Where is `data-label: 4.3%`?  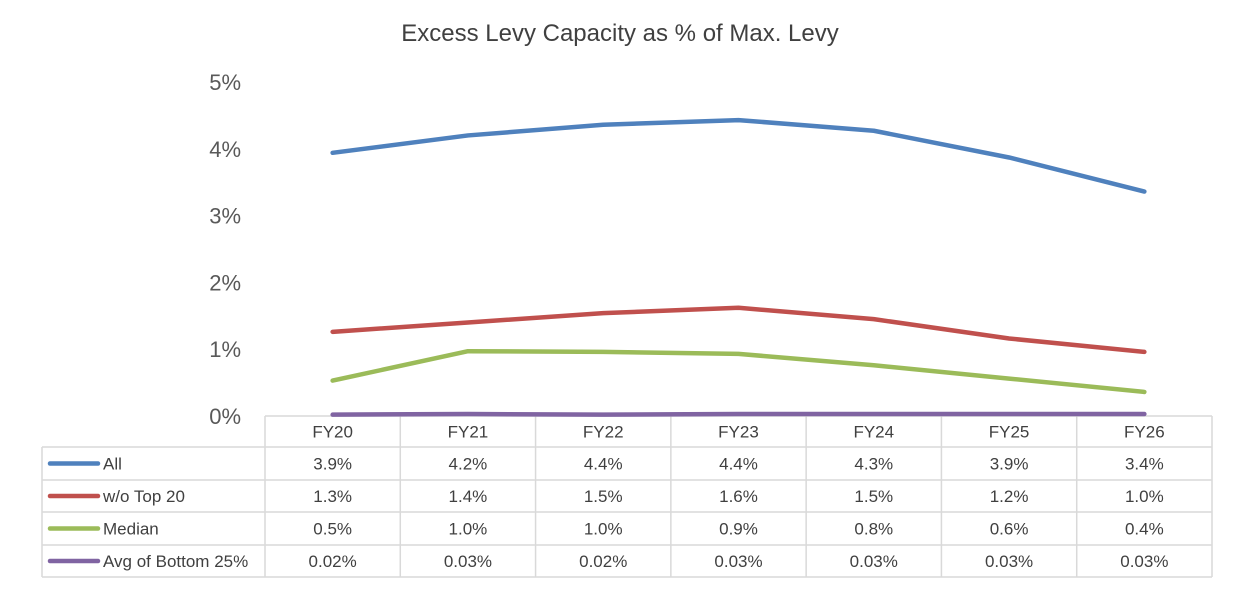 data-label: 4.3% is located at coordinates (873, 464).